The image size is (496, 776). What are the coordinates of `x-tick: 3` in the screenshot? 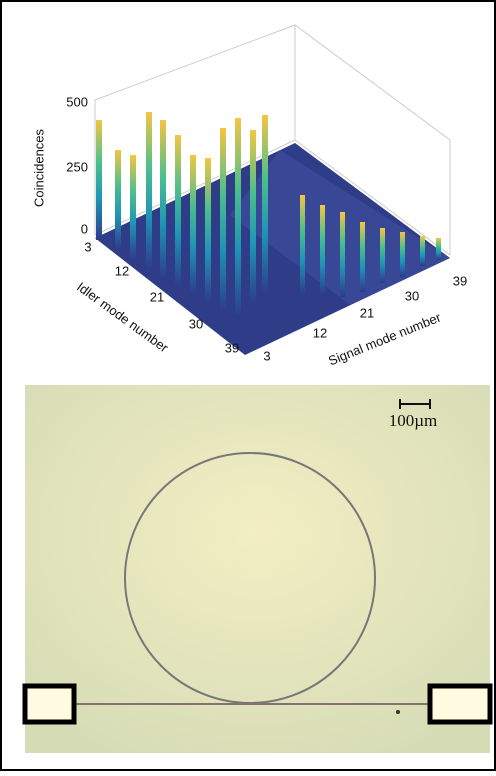 It's located at (87, 246).